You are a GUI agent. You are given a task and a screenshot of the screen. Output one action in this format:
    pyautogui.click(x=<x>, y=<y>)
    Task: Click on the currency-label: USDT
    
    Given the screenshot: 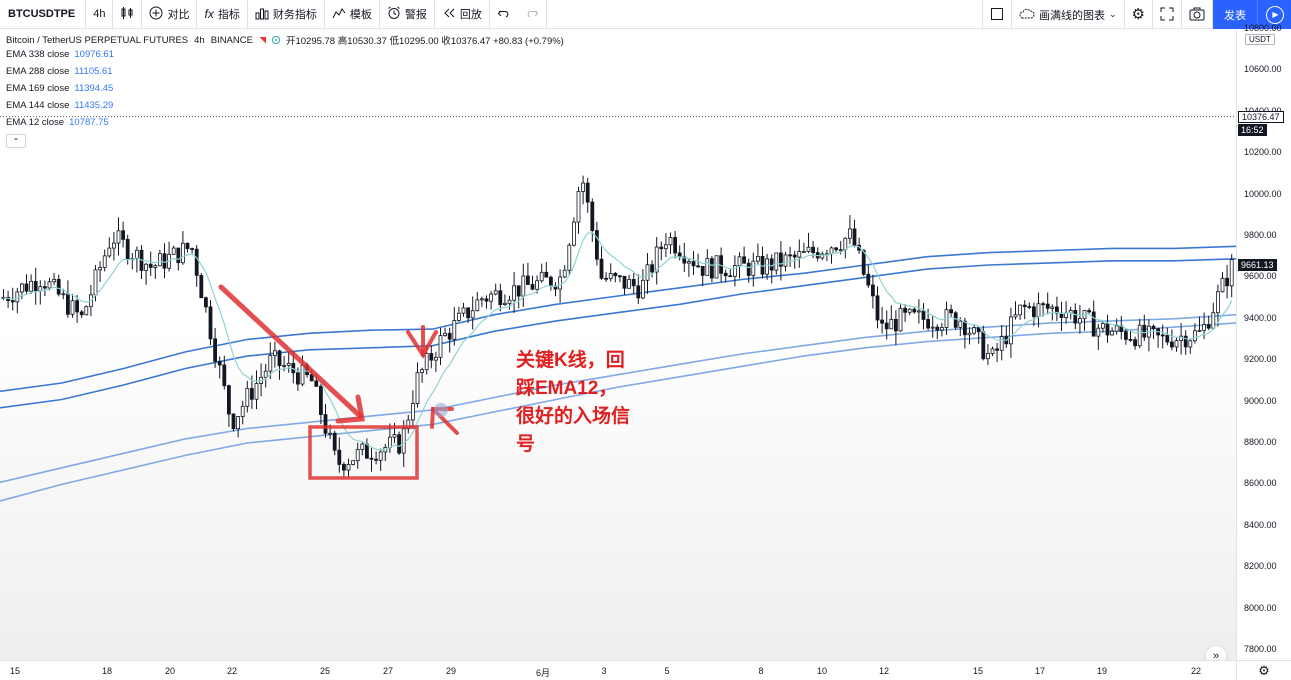 What is the action you would take?
    pyautogui.click(x=1260, y=39)
    